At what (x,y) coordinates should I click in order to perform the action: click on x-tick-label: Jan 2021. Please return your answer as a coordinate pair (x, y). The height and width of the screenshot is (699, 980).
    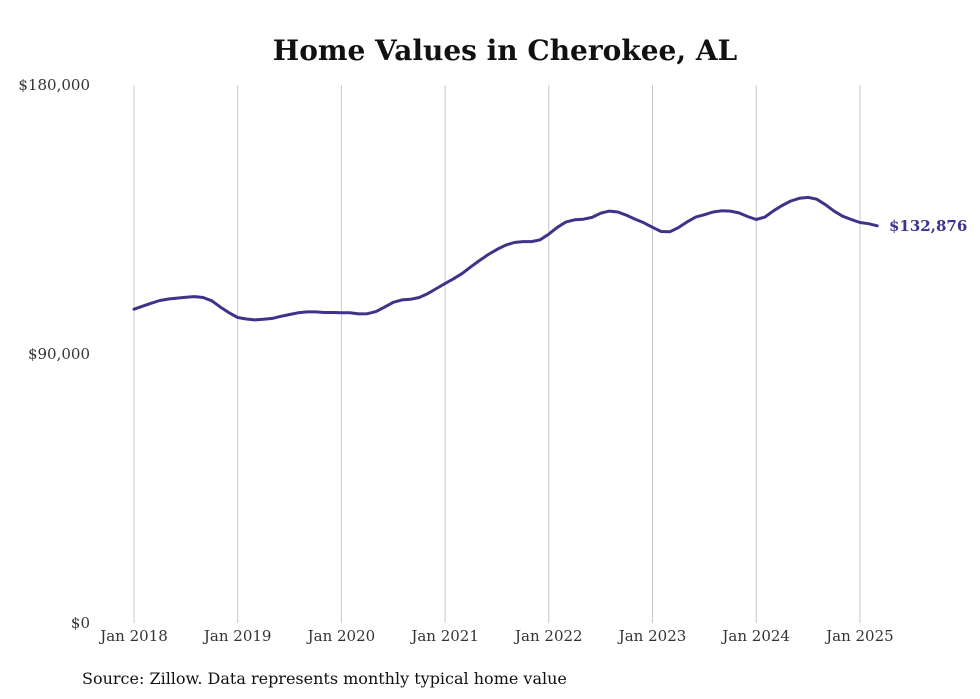
    Looking at the image, I should click on (444, 636).